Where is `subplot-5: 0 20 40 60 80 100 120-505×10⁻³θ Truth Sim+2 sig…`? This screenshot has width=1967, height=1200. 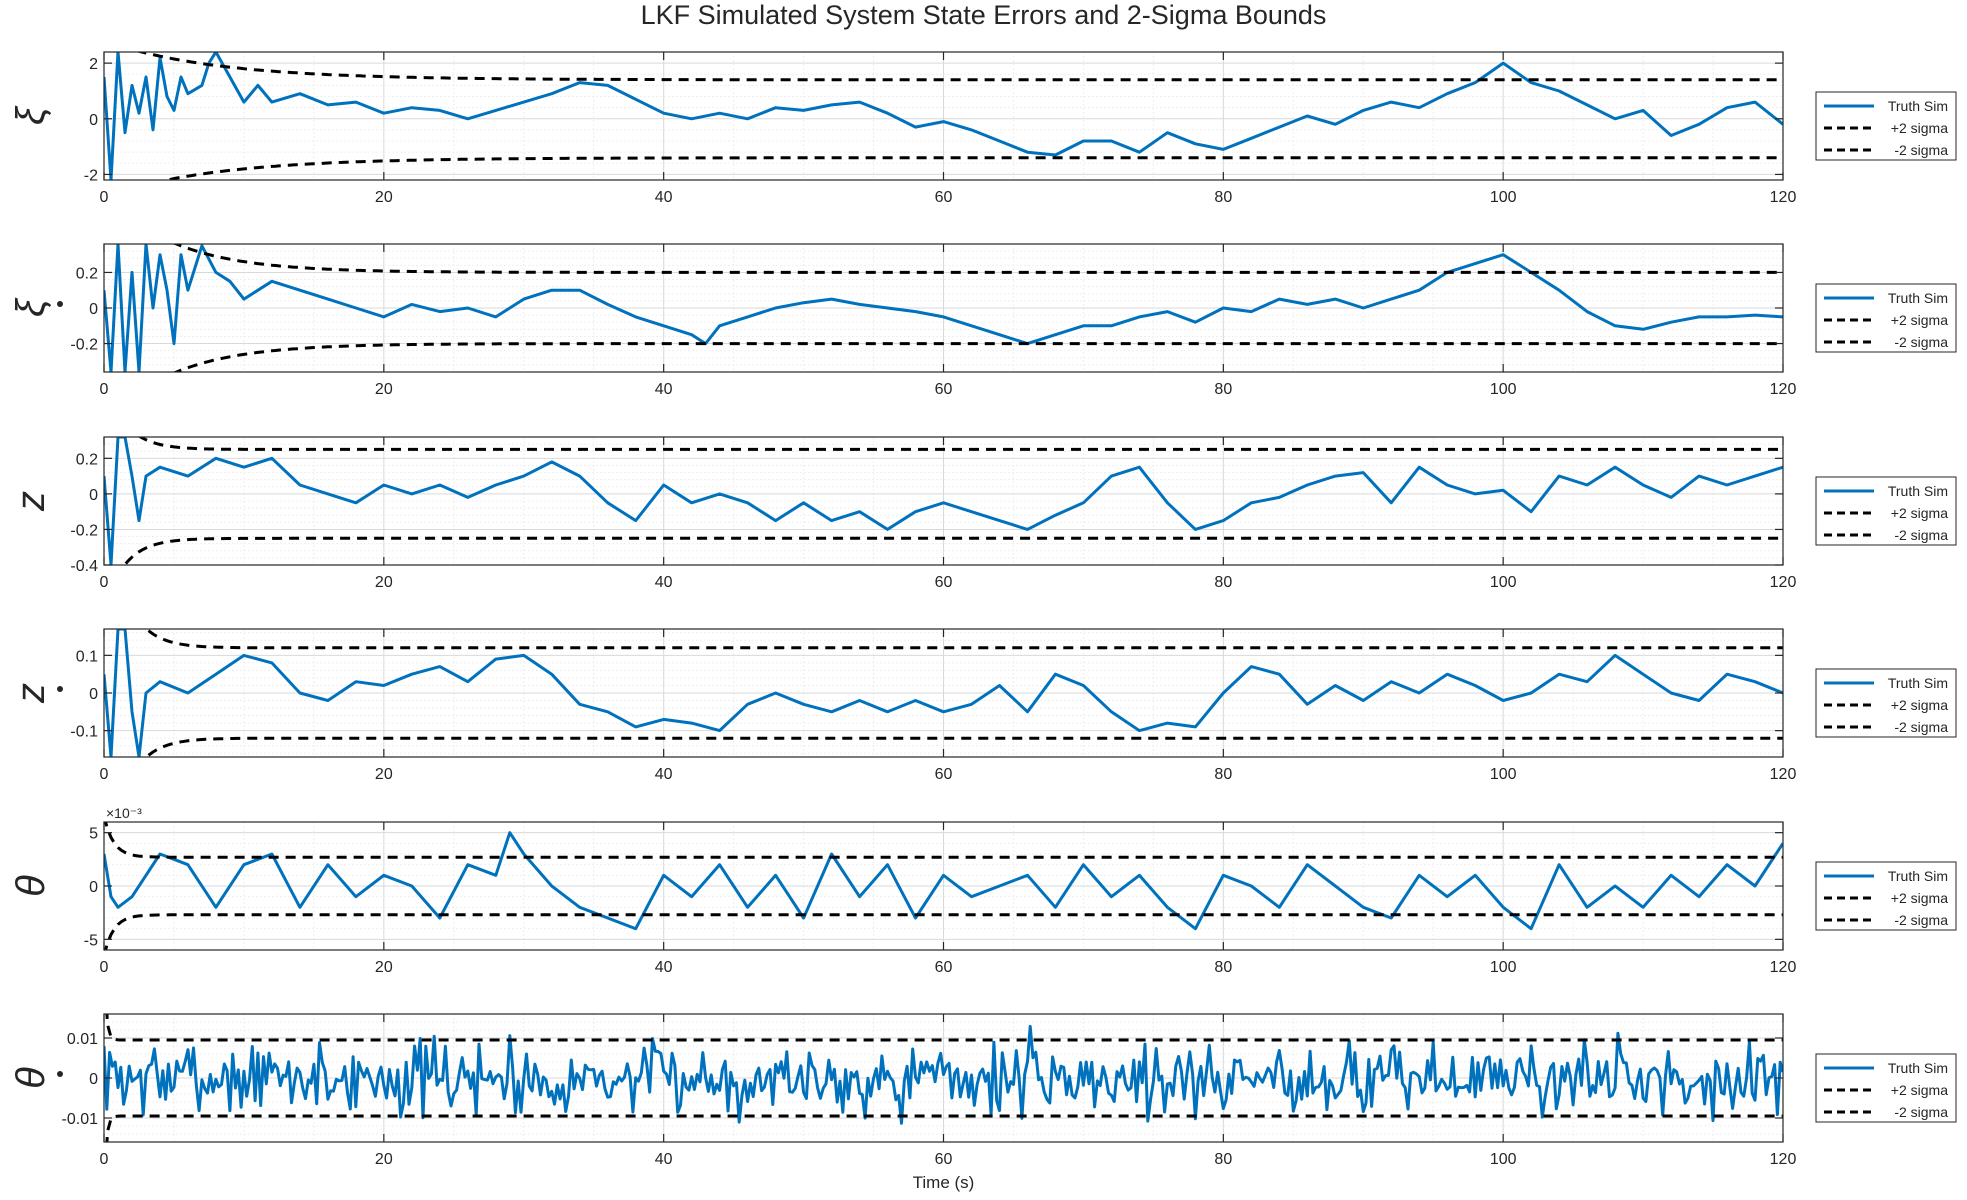
subplot-5: 0 20 40 60 80 100 120-505×10⁻³θ Truth Sim+2 sig… is located at coordinates (983, 890).